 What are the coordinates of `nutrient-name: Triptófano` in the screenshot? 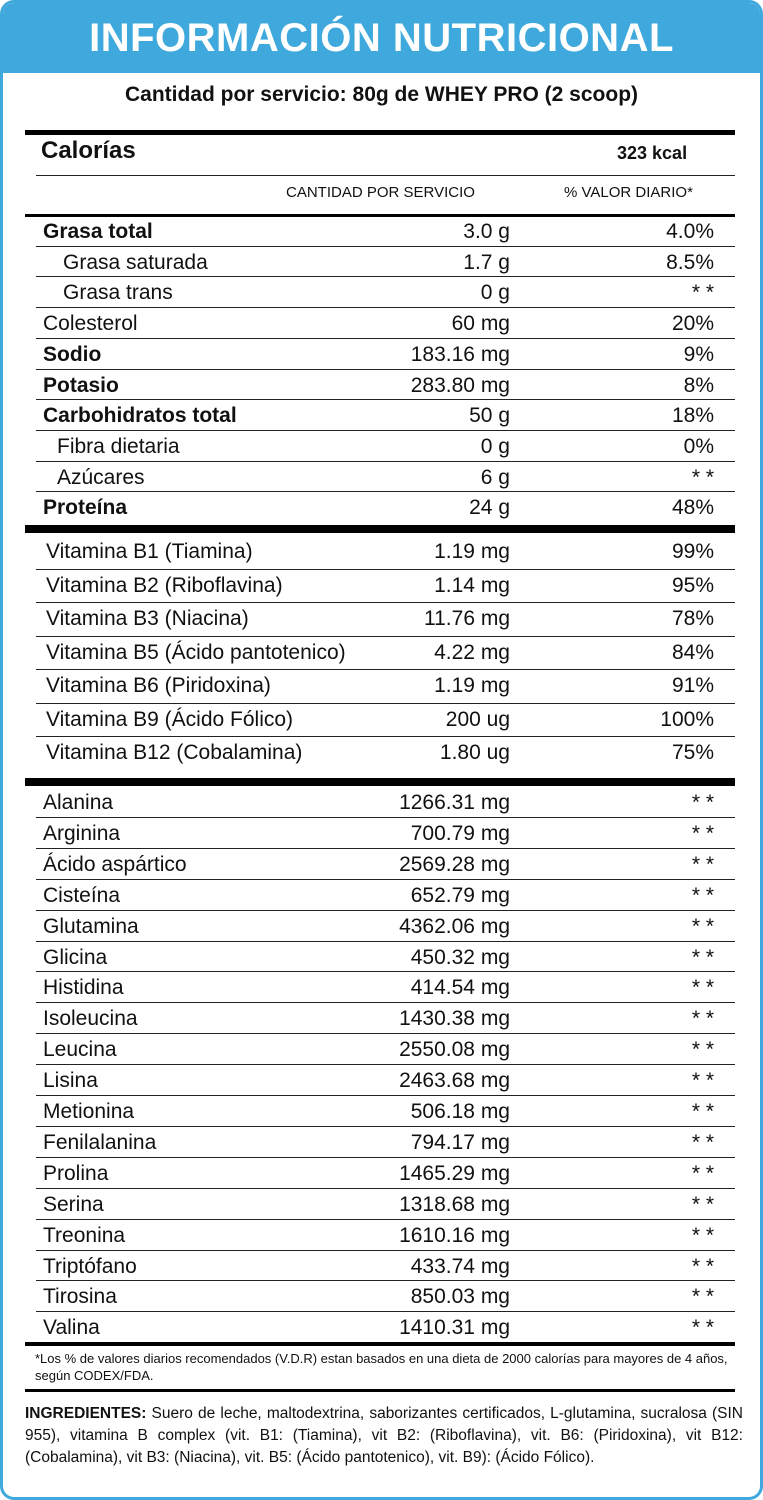 It's located at (90, 1266).